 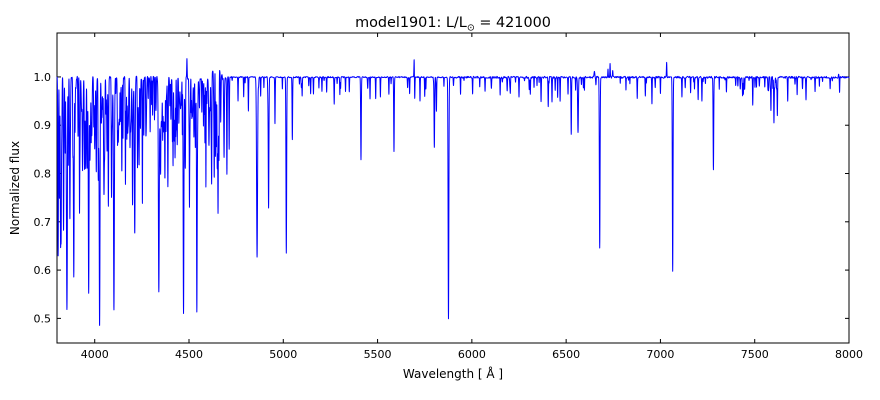 What do you see at coordinates (411, 23) in the screenshot?
I see `chart-title-prefix: model1901: L/L` at bounding box center [411, 23].